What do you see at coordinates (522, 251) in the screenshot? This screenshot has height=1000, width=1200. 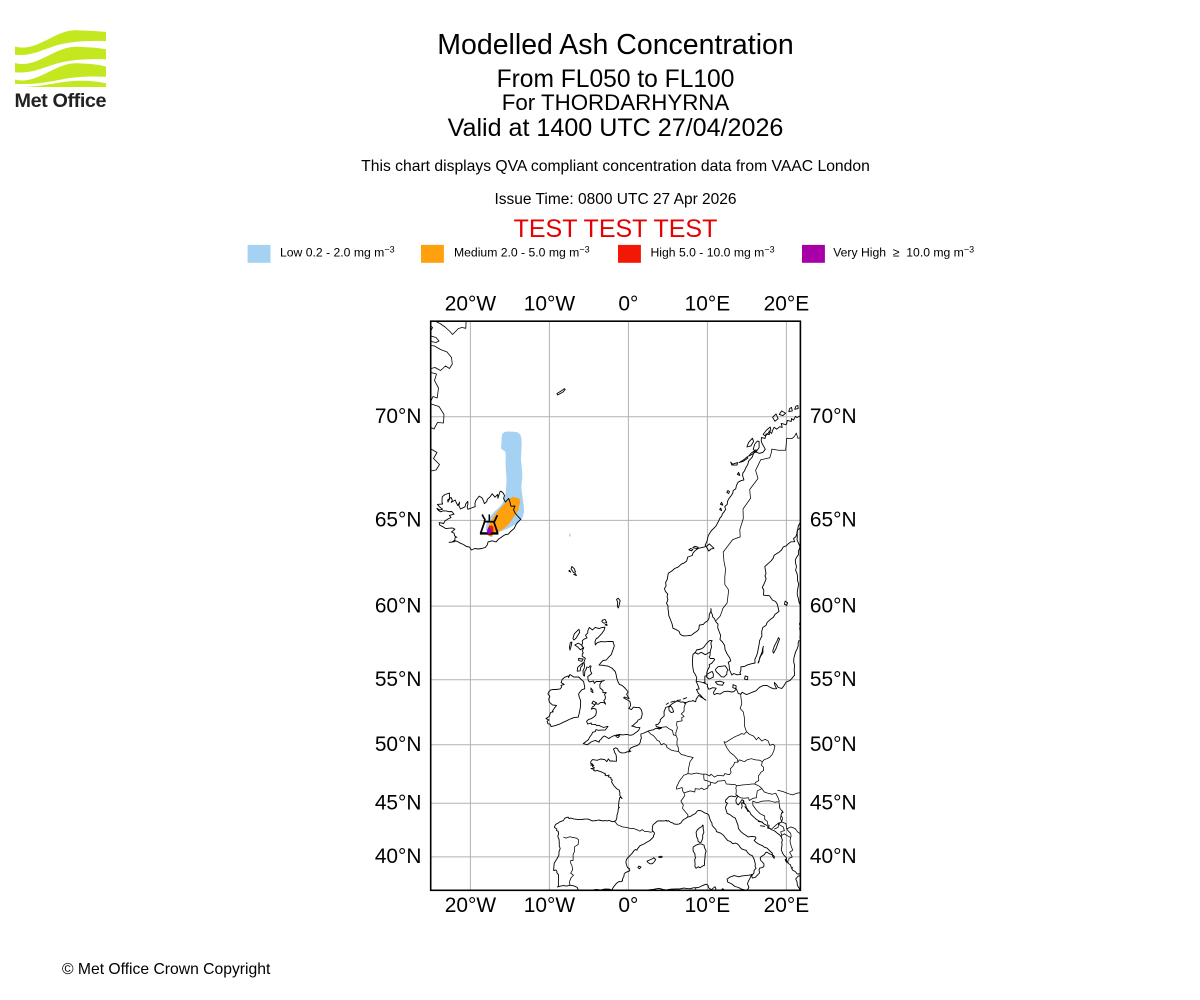 I see `svg-text: Medium 2.0 - 5.0 mg m−3` at bounding box center [522, 251].